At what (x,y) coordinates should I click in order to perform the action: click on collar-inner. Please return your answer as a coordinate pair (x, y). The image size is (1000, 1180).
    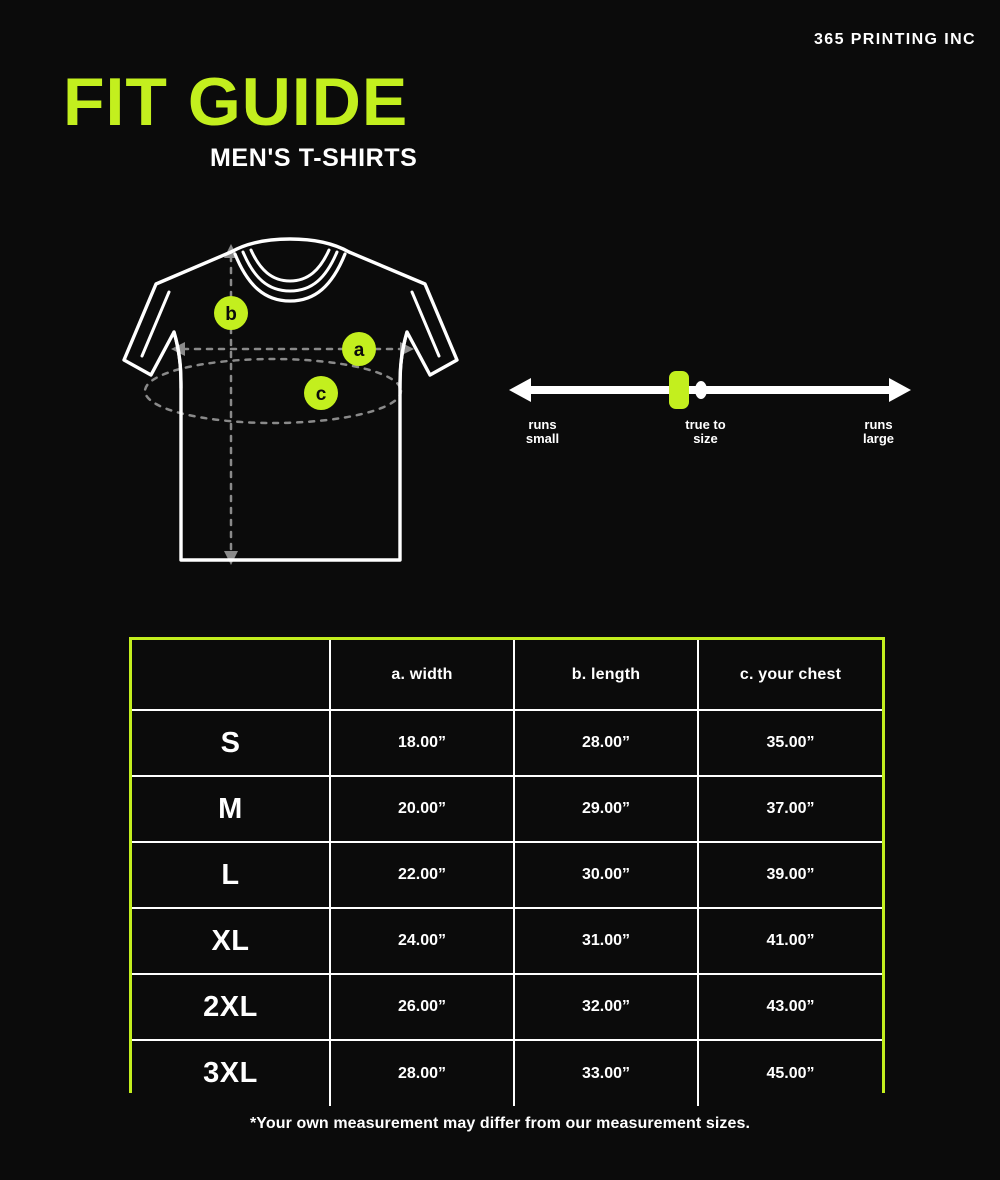
    Looking at the image, I should click on (290, 265).